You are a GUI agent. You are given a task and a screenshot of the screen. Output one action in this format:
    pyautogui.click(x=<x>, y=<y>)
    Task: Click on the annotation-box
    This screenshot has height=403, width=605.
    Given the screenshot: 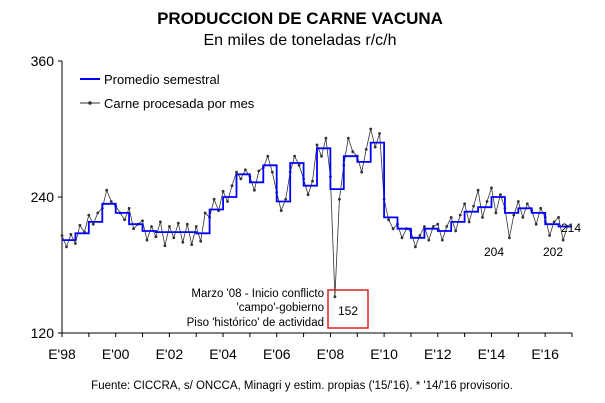 What is the action you would take?
    pyautogui.click(x=348, y=309)
    